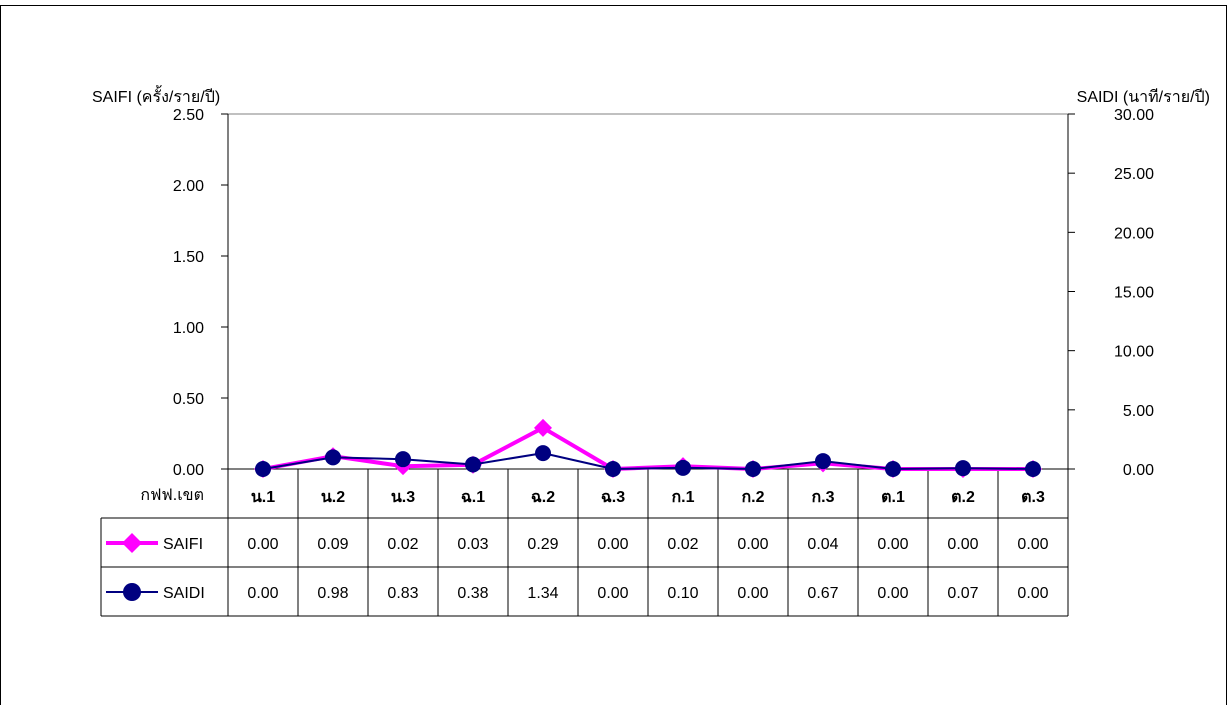  Describe the element at coordinates (188, 470) in the screenshot. I see `y-left-tick-label: 0.00` at that location.